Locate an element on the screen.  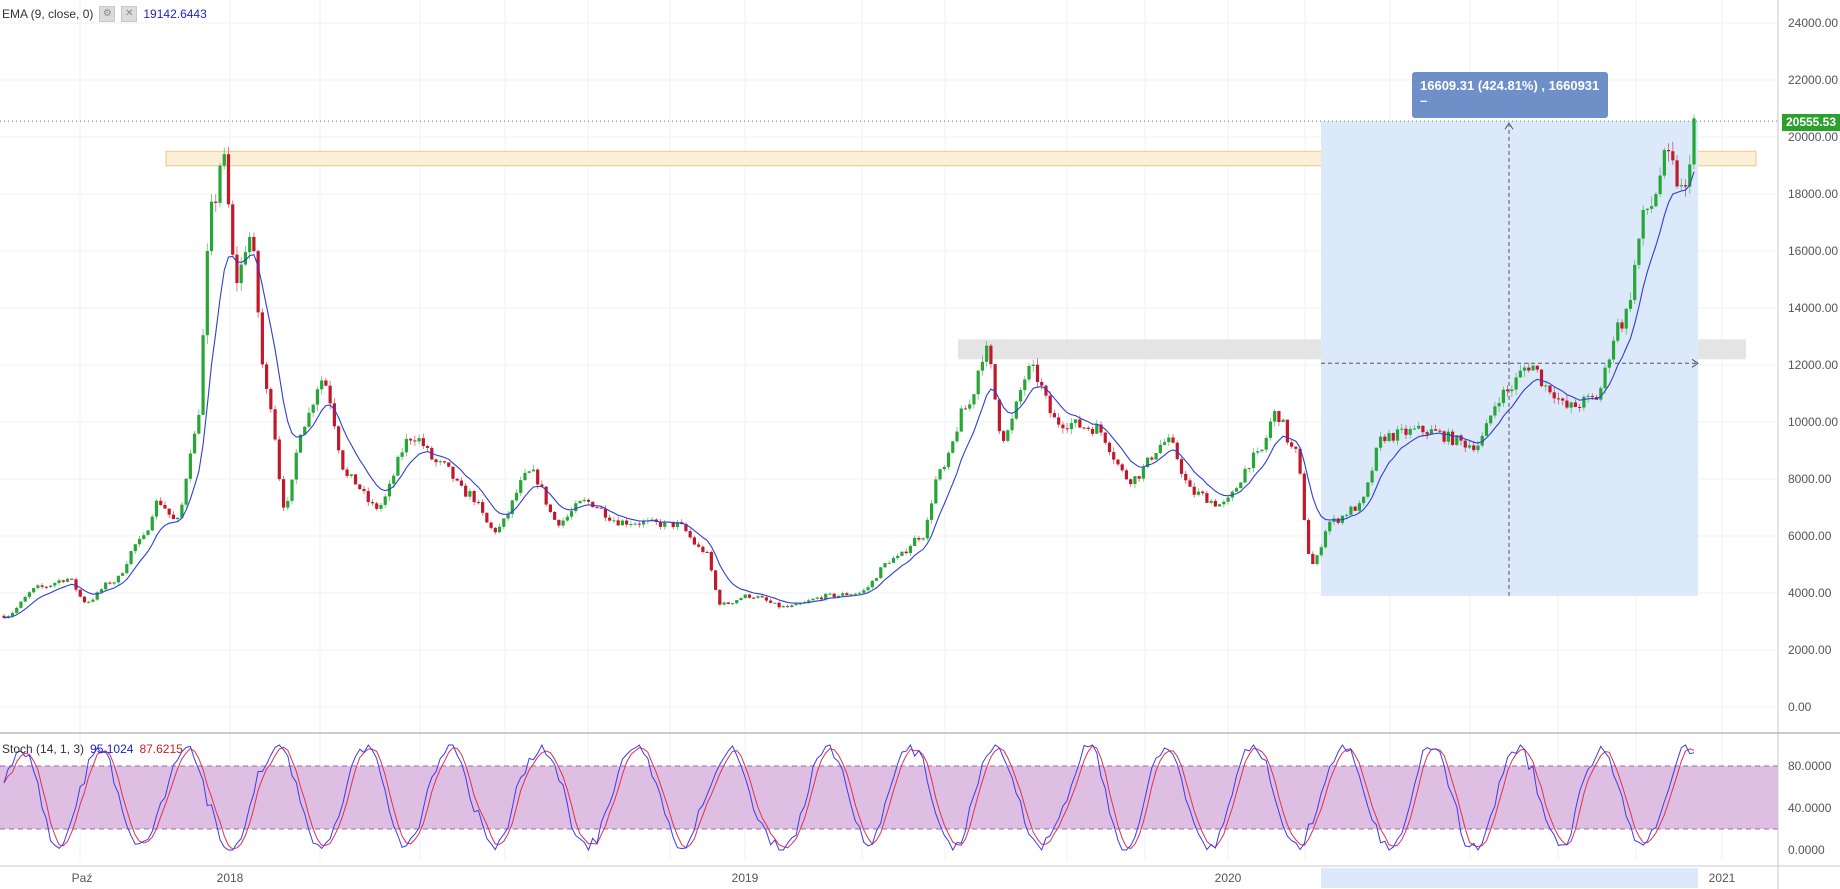
stoch-legend: Stoch (14, 1, 3) 95.1024 87.6215 is located at coordinates (92, 749).